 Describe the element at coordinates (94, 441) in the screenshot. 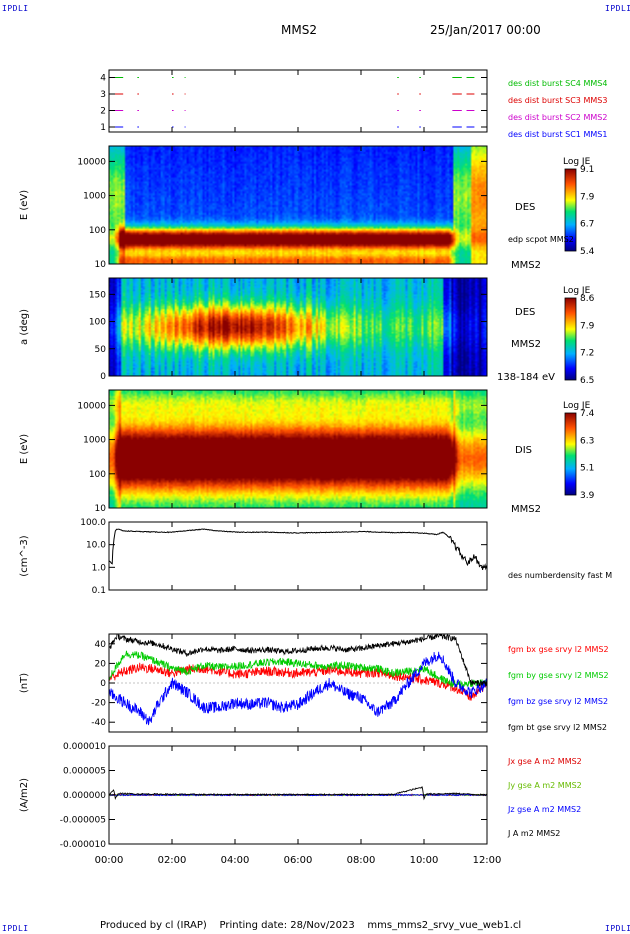

I see `dis-energy-ytick-label: 1000` at that location.